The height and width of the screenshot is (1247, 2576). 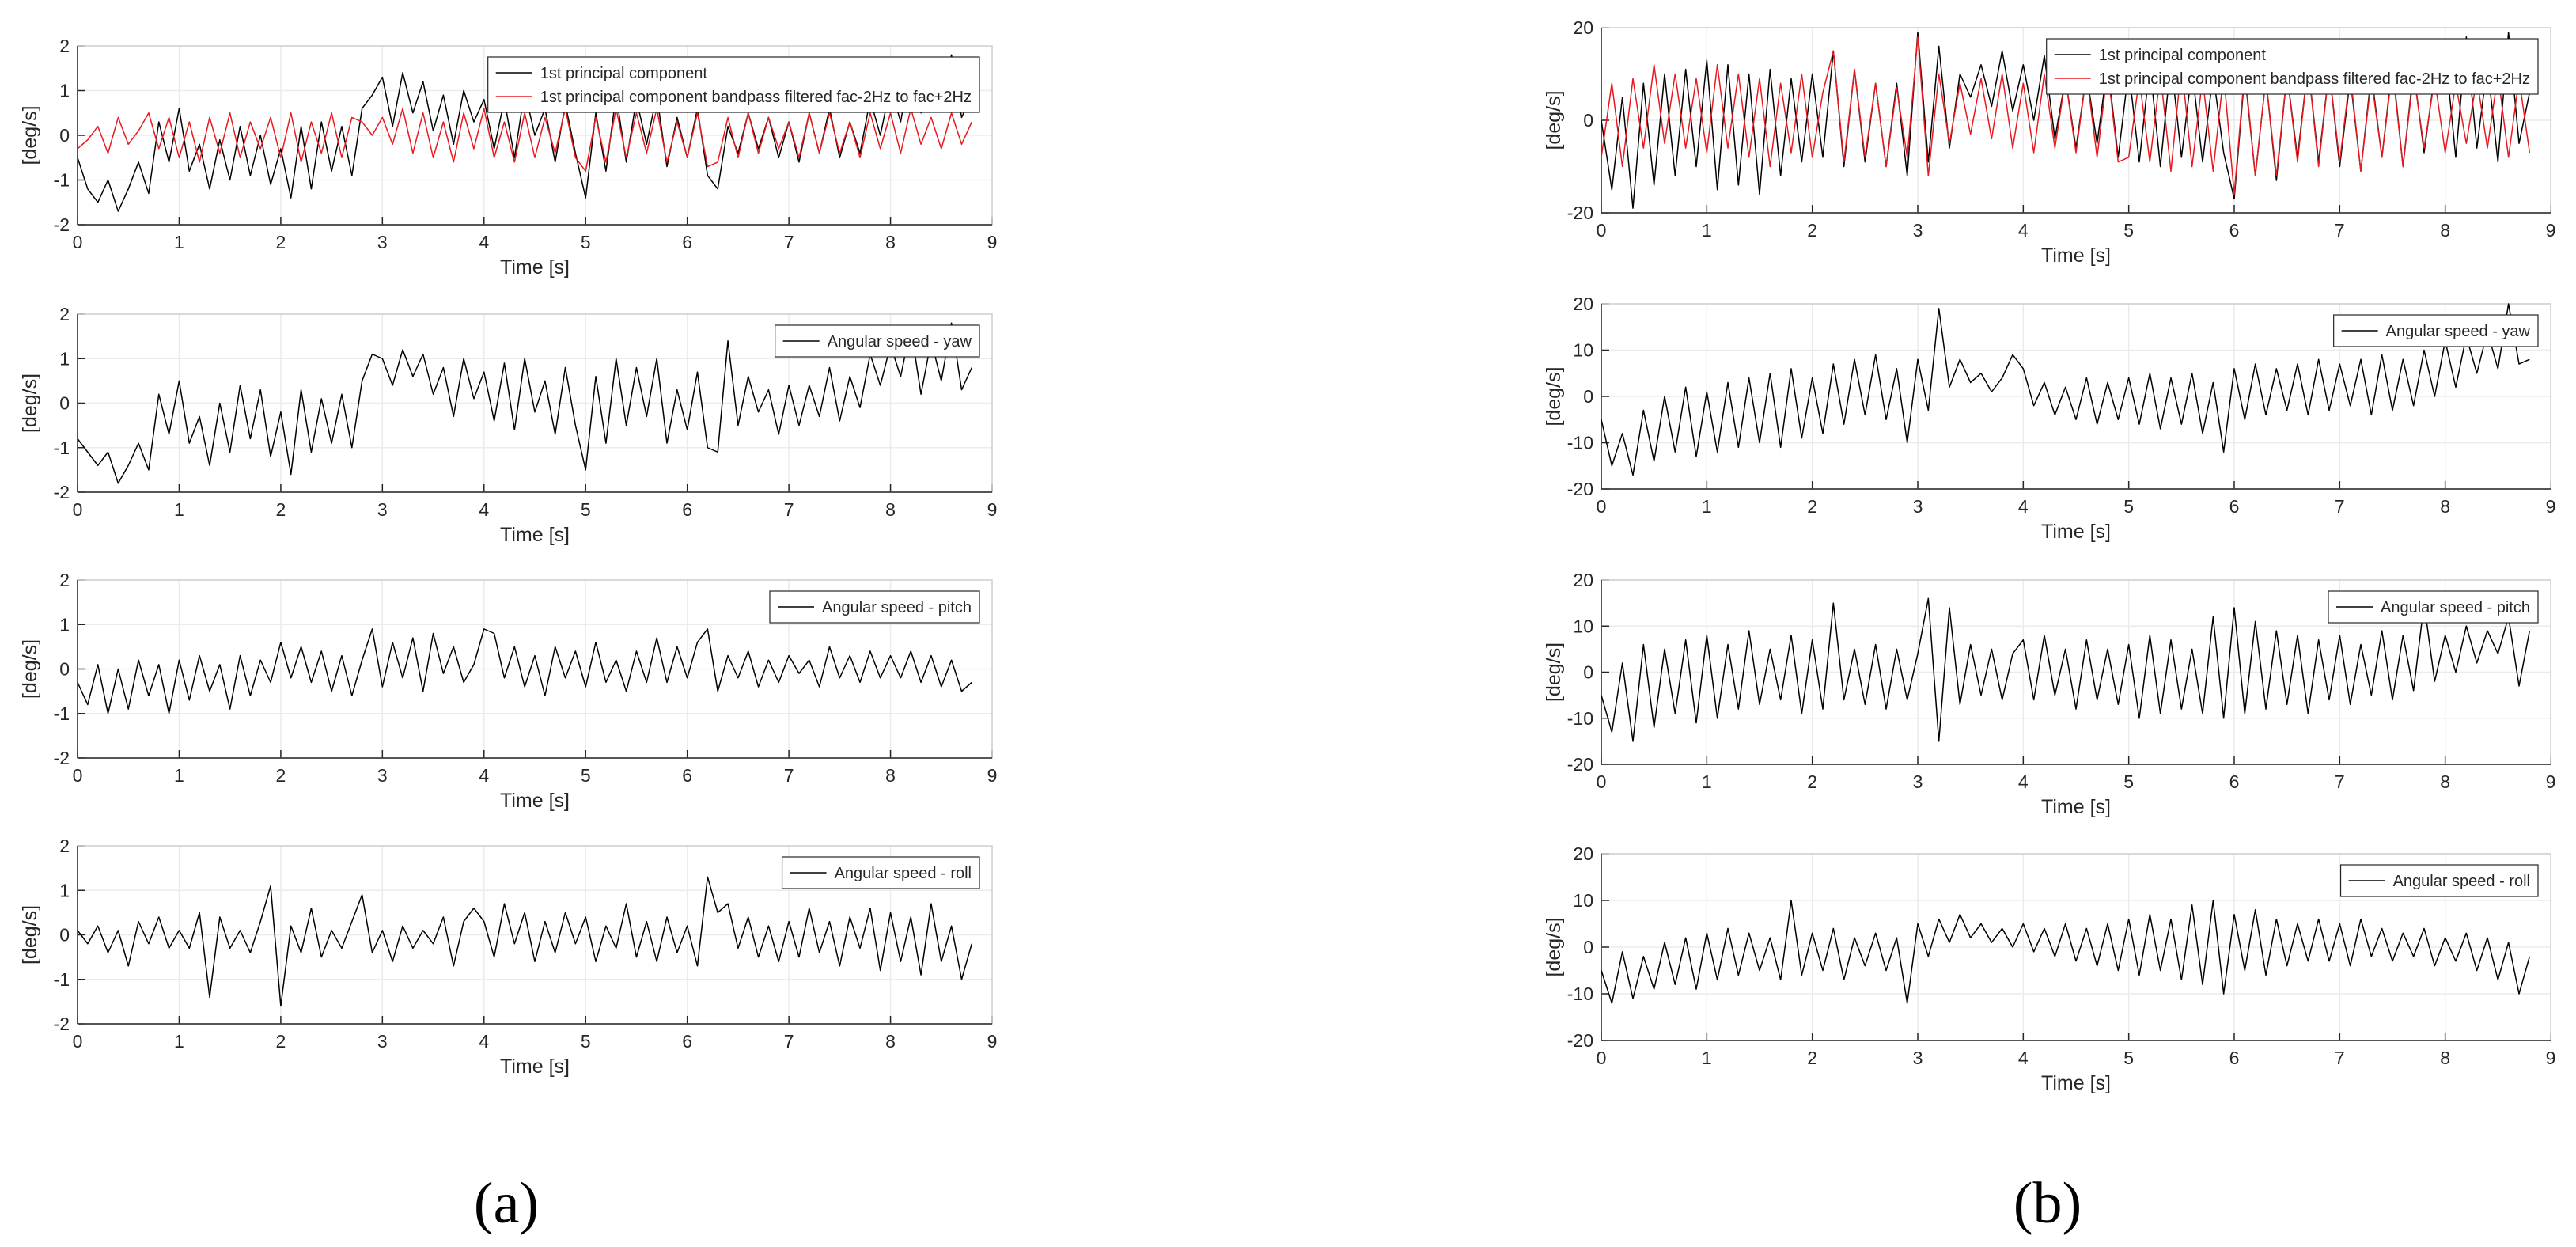 I want to click on caption: (a), so click(x=506, y=1204).